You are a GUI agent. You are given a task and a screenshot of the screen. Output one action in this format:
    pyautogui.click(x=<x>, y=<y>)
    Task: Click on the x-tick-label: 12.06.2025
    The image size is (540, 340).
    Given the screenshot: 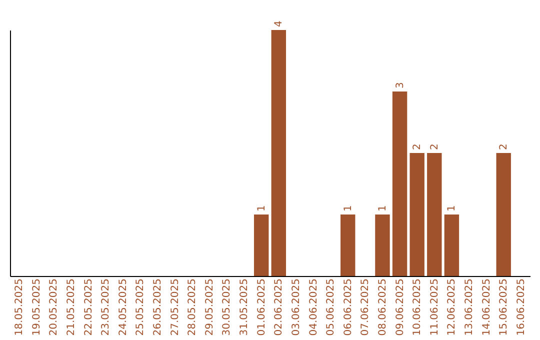 What is the action you would take?
    pyautogui.click(x=452, y=307)
    